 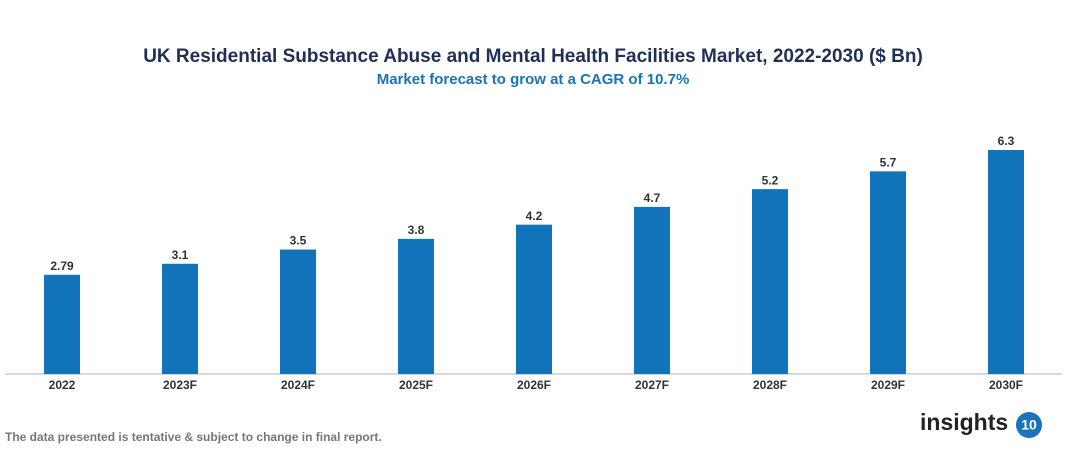 What do you see at coordinates (888, 163) in the screenshot?
I see `value-label: 5.7` at bounding box center [888, 163].